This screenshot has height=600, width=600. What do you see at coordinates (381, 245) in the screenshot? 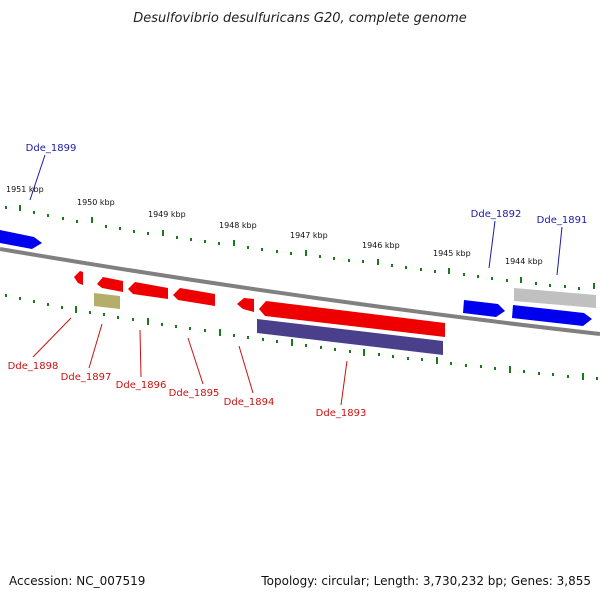
I see `scale-label: 1946 kbp` at bounding box center [381, 245].